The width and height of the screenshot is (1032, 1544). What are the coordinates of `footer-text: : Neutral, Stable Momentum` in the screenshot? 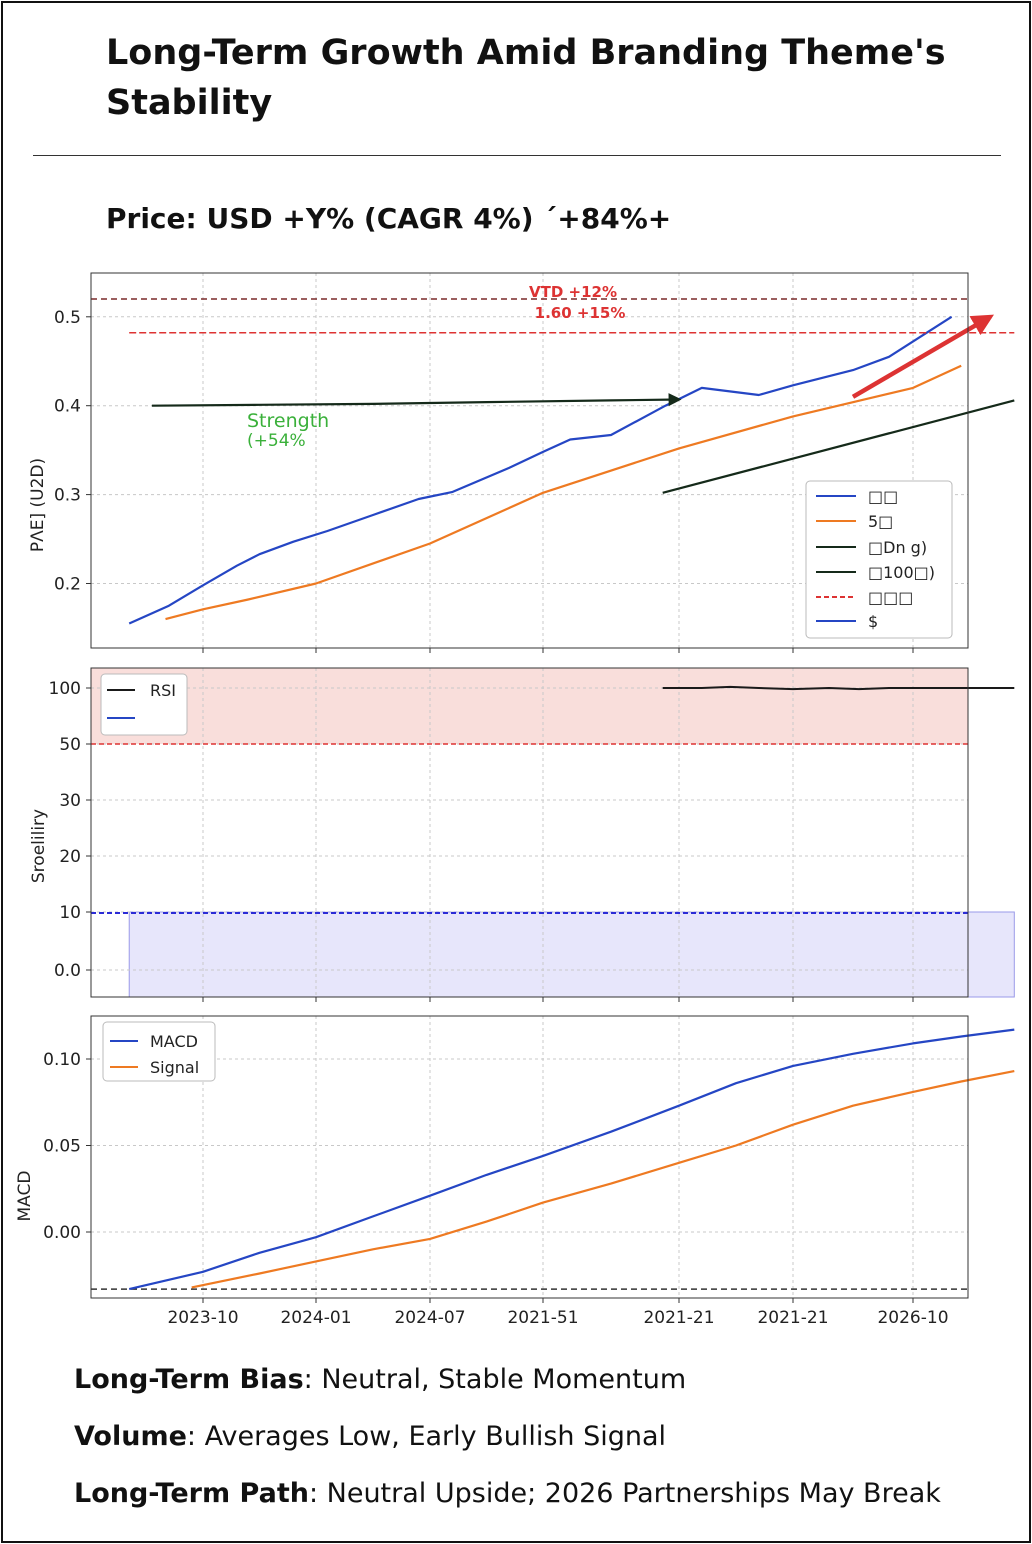 It's located at (495, 1379).